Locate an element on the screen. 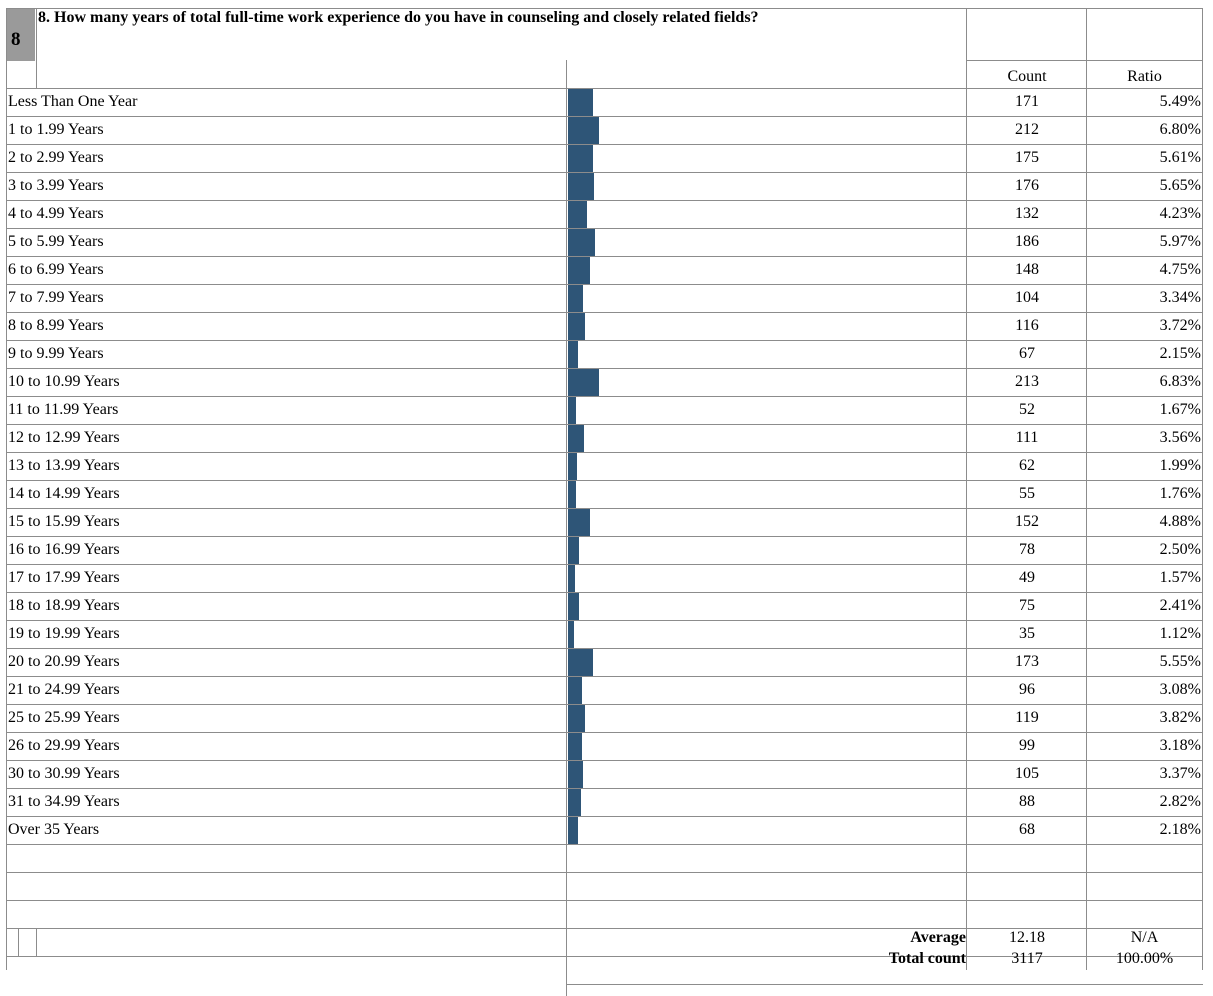  table-row-label: 19 to 19.99 Years is located at coordinates (64, 633).